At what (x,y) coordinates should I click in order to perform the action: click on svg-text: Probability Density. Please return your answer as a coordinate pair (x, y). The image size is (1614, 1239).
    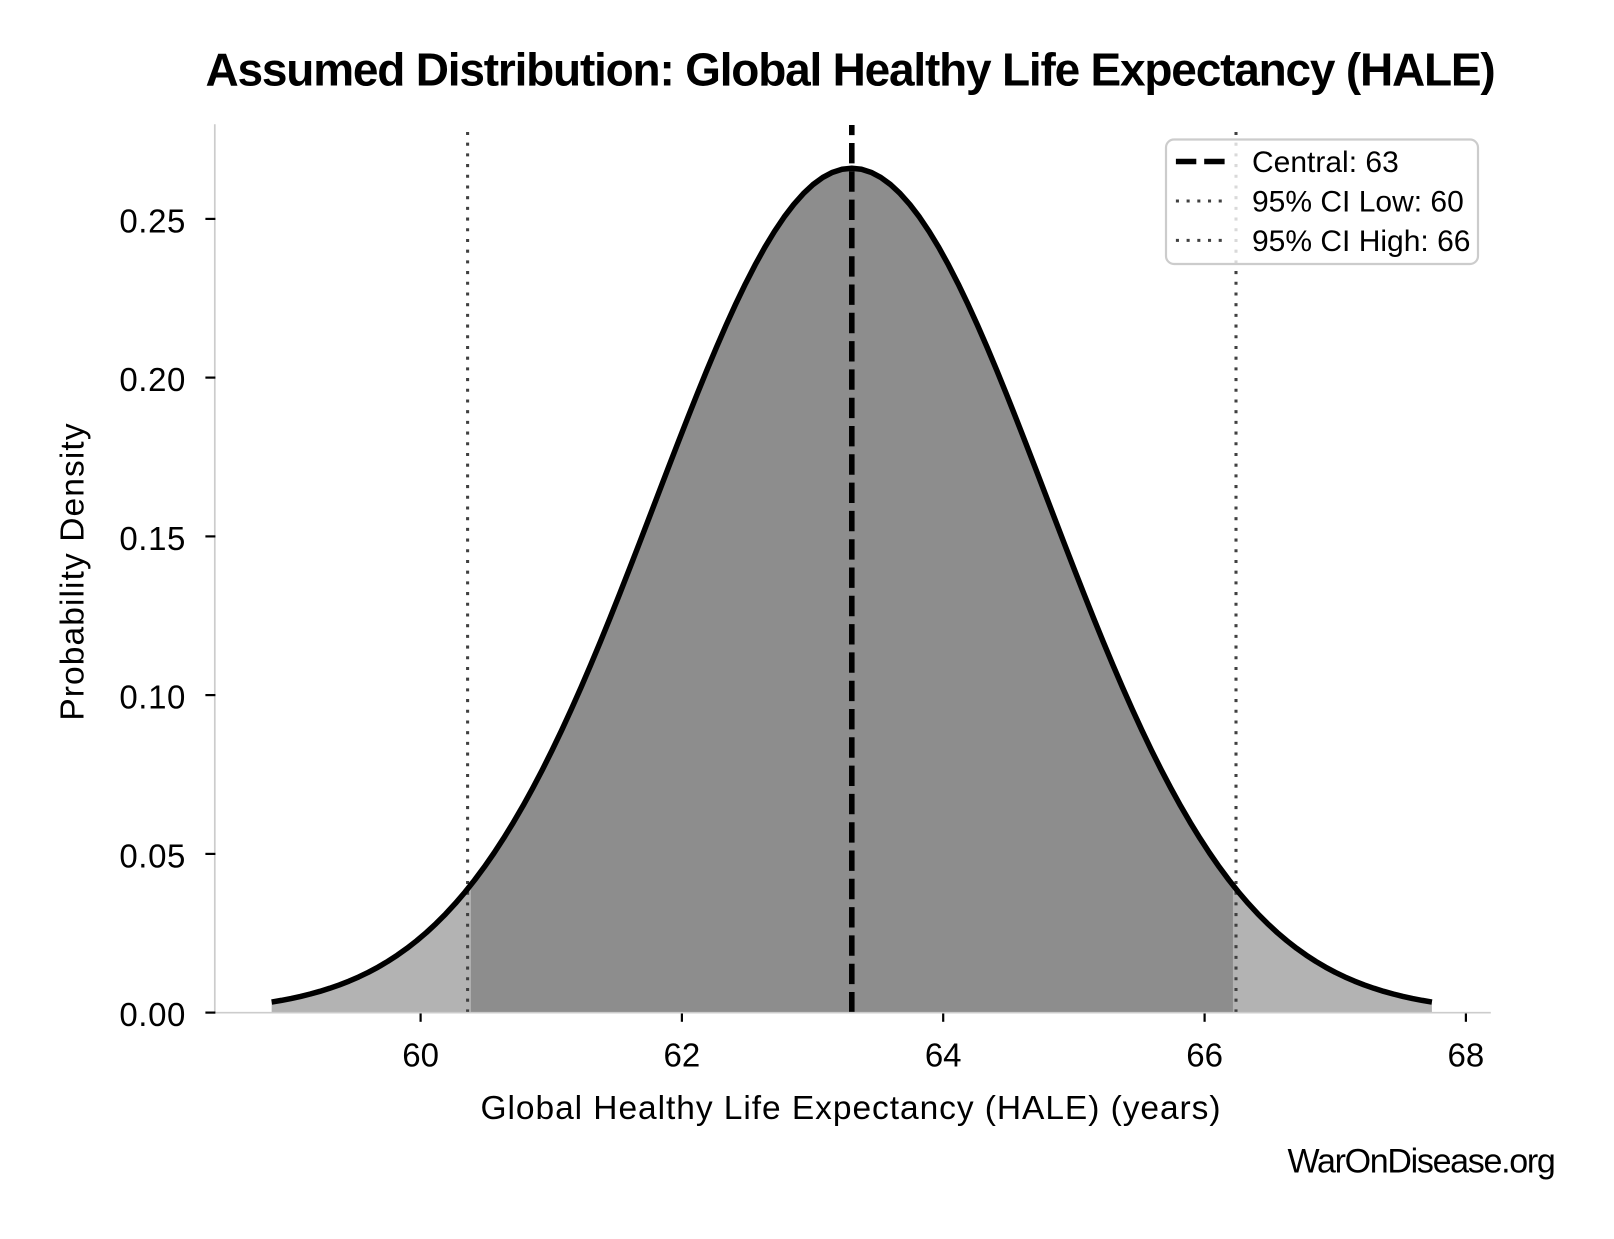
    Looking at the image, I should click on (73, 571).